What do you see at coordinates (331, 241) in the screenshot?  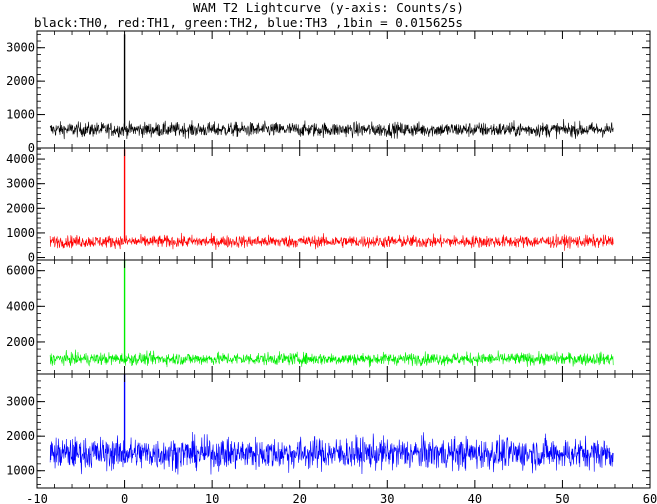 I see `series-line-th1` at bounding box center [331, 241].